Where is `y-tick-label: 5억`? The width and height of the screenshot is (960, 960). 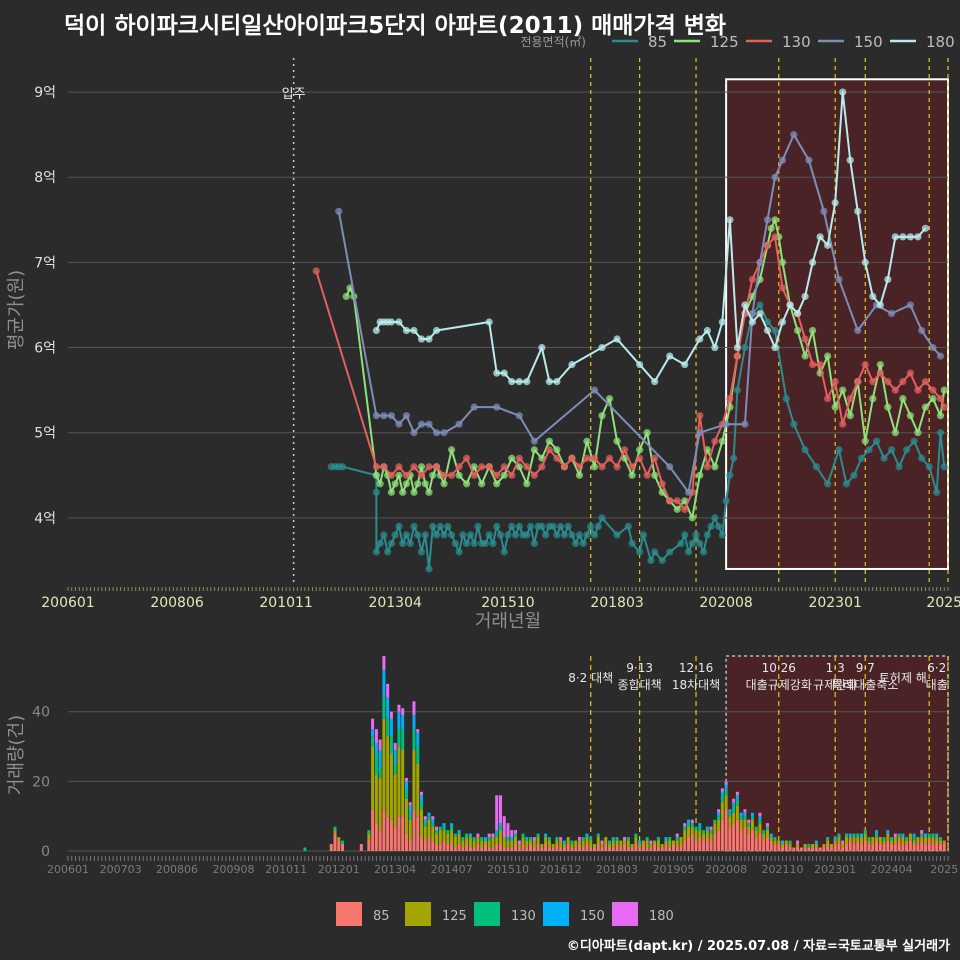 y-tick-label: 5억 is located at coordinates (45, 434).